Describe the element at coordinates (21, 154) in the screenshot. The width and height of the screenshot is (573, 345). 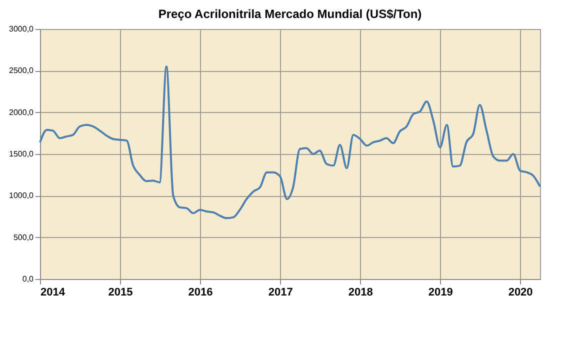
I see `y-tick-label: 1500,0` at that location.